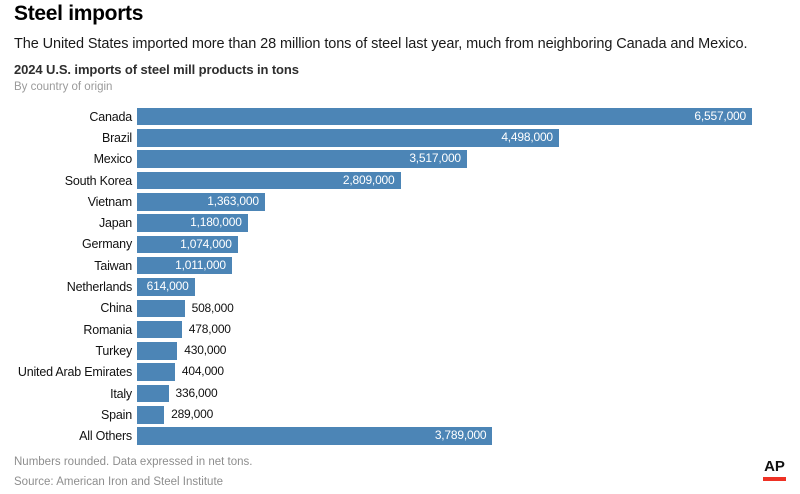 Image resolution: width=800 pixels, height=494 pixels. Describe the element at coordinates (110, 116) in the screenshot. I see `category-label: Canada` at that location.